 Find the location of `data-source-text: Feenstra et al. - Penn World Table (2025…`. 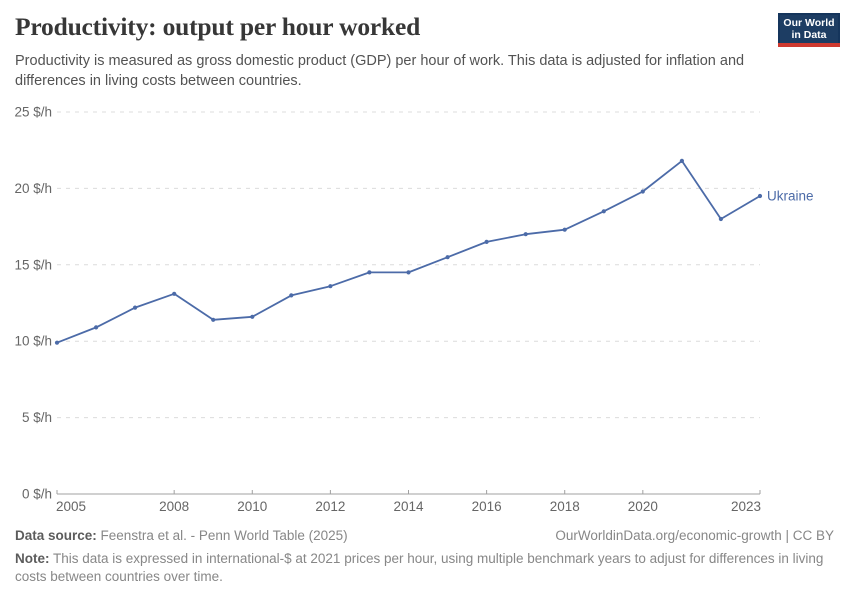

data-source-text: Feenstra et al. - Penn World Table (2025… is located at coordinates (224, 535).